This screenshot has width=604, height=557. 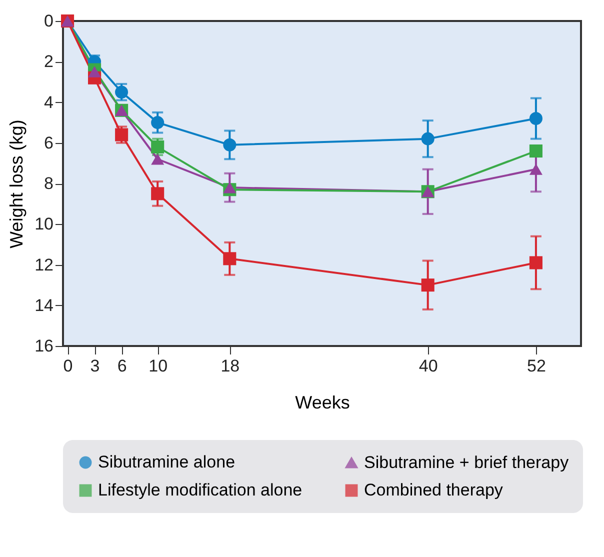 I want to click on x-tick-label: 40, so click(x=428, y=366).